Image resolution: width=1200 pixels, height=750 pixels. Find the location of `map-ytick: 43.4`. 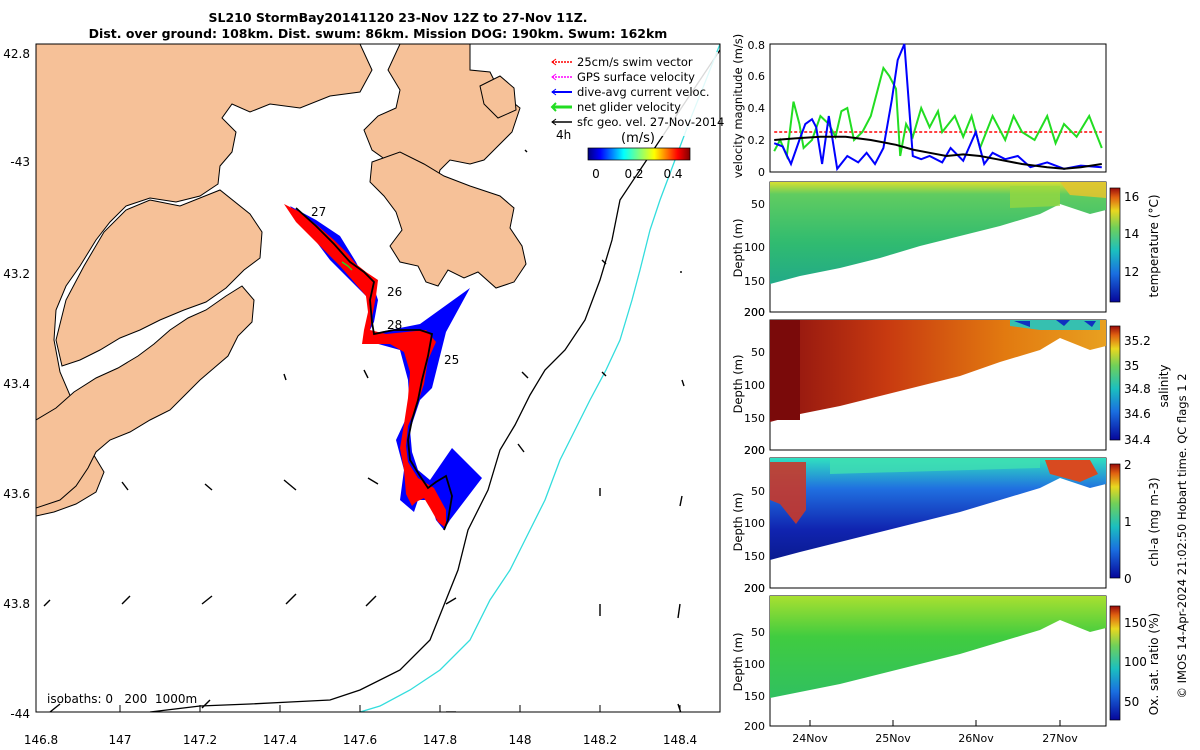

map-ytick: 43.4 is located at coordinates (16, 384).